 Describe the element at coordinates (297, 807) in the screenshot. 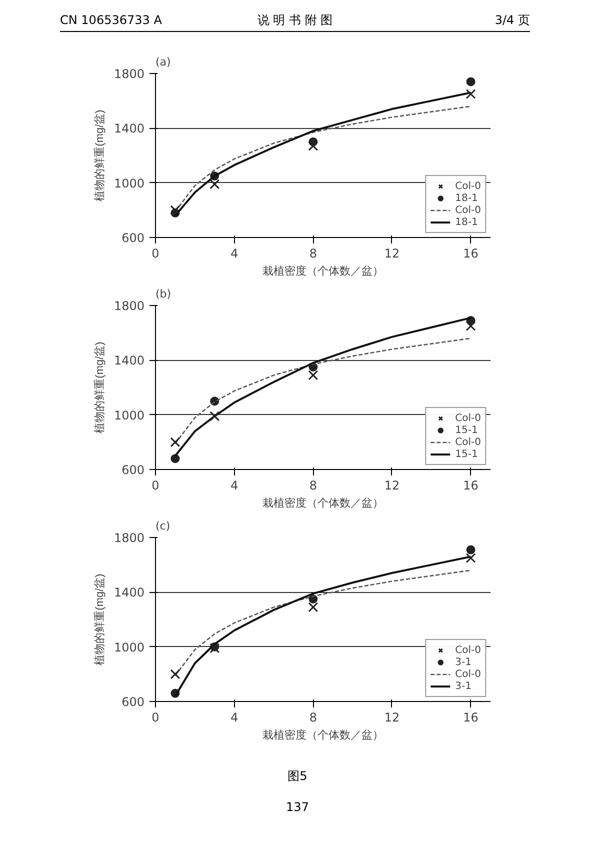

I see `text: 137` at that location.